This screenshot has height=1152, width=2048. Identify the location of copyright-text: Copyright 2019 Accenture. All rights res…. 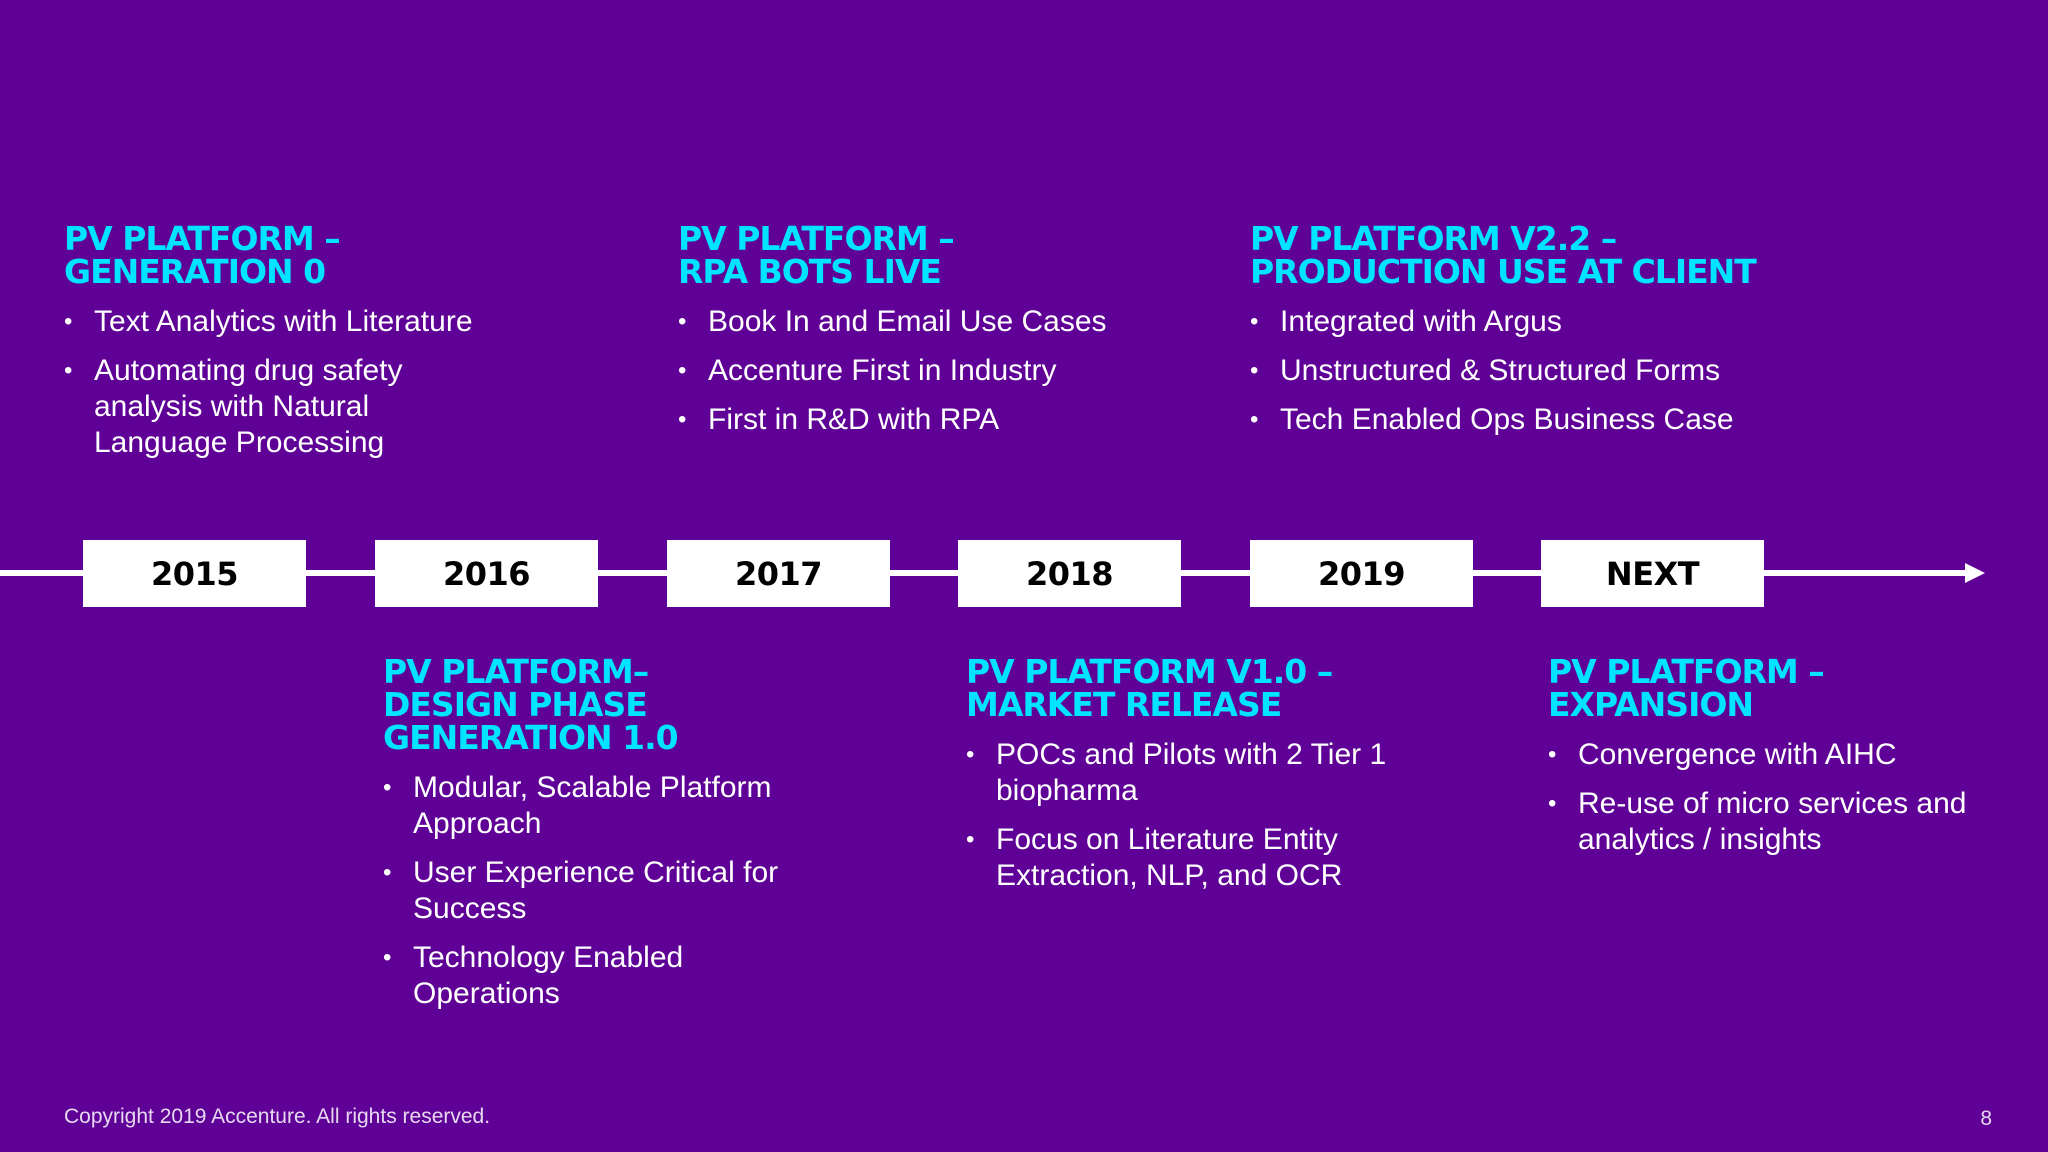
(277, 1116).